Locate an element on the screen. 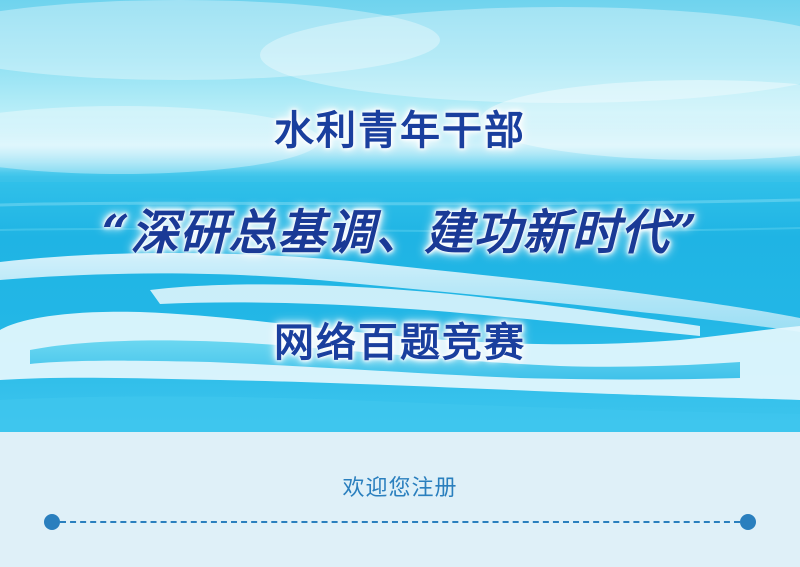  title-line-2-slogan: “深研总基调、建功新时代” is located at coordinates (400, 233).